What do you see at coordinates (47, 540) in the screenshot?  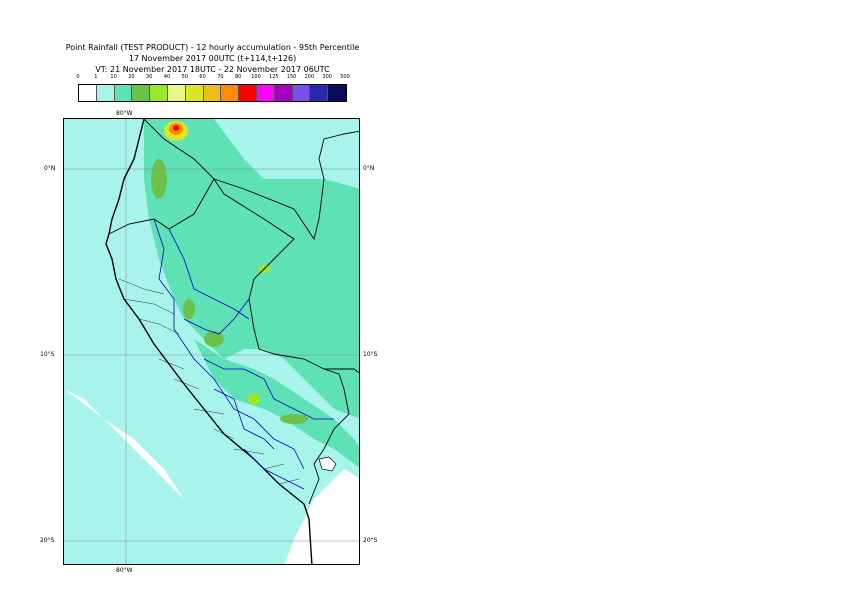 I see `lat-label-20-left: 20°S` at bounding box center [47, 540].